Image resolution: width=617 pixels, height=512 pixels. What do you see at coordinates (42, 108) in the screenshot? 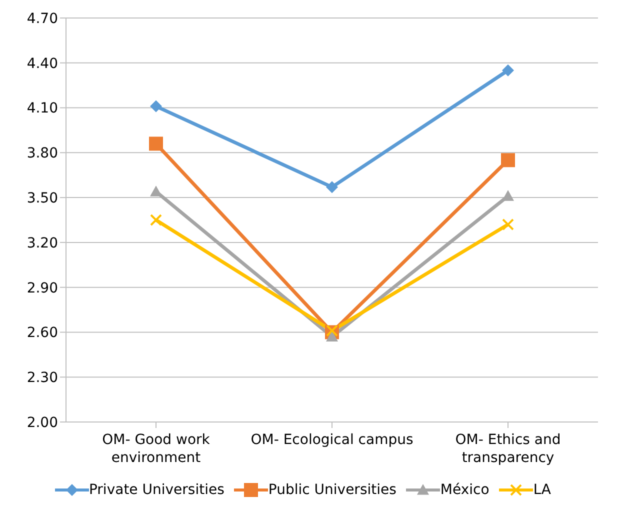
I see `y-tick-label: 4.10` at bounding box center [42, 108].